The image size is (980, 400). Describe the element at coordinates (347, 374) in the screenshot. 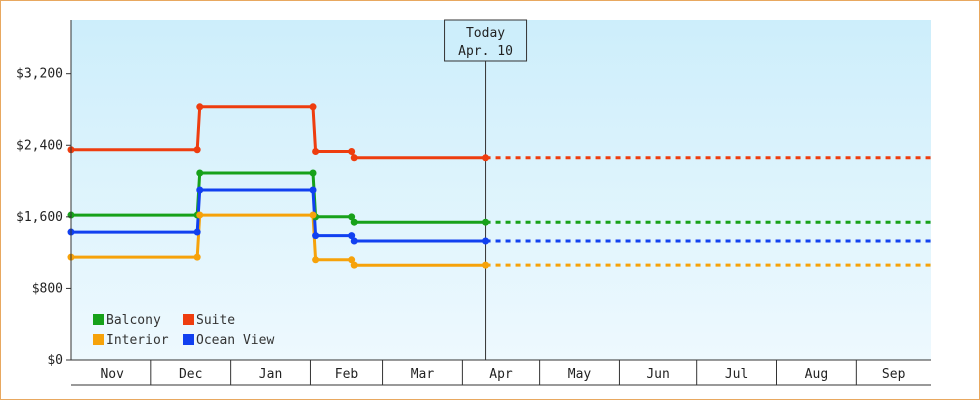

I see `x-tick-label-feb: Feb` at that location.